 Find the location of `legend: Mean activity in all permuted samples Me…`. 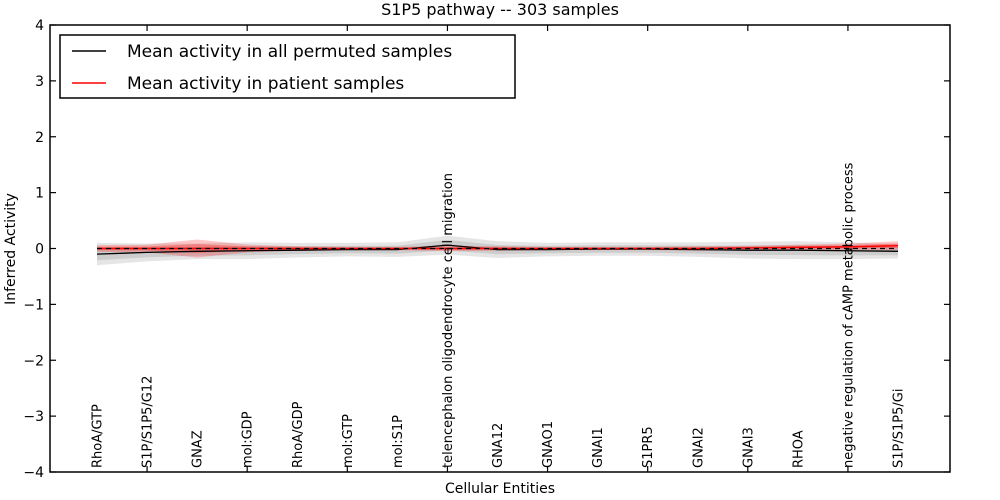

legend: Mean activity in all permuted samples Me… is located at coordinates (287, 66).